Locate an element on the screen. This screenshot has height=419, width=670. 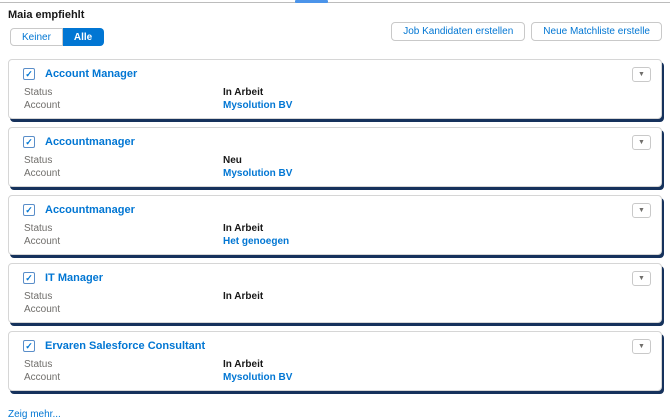
job-title-link: IT Manager is located at coordinates (74, 278).